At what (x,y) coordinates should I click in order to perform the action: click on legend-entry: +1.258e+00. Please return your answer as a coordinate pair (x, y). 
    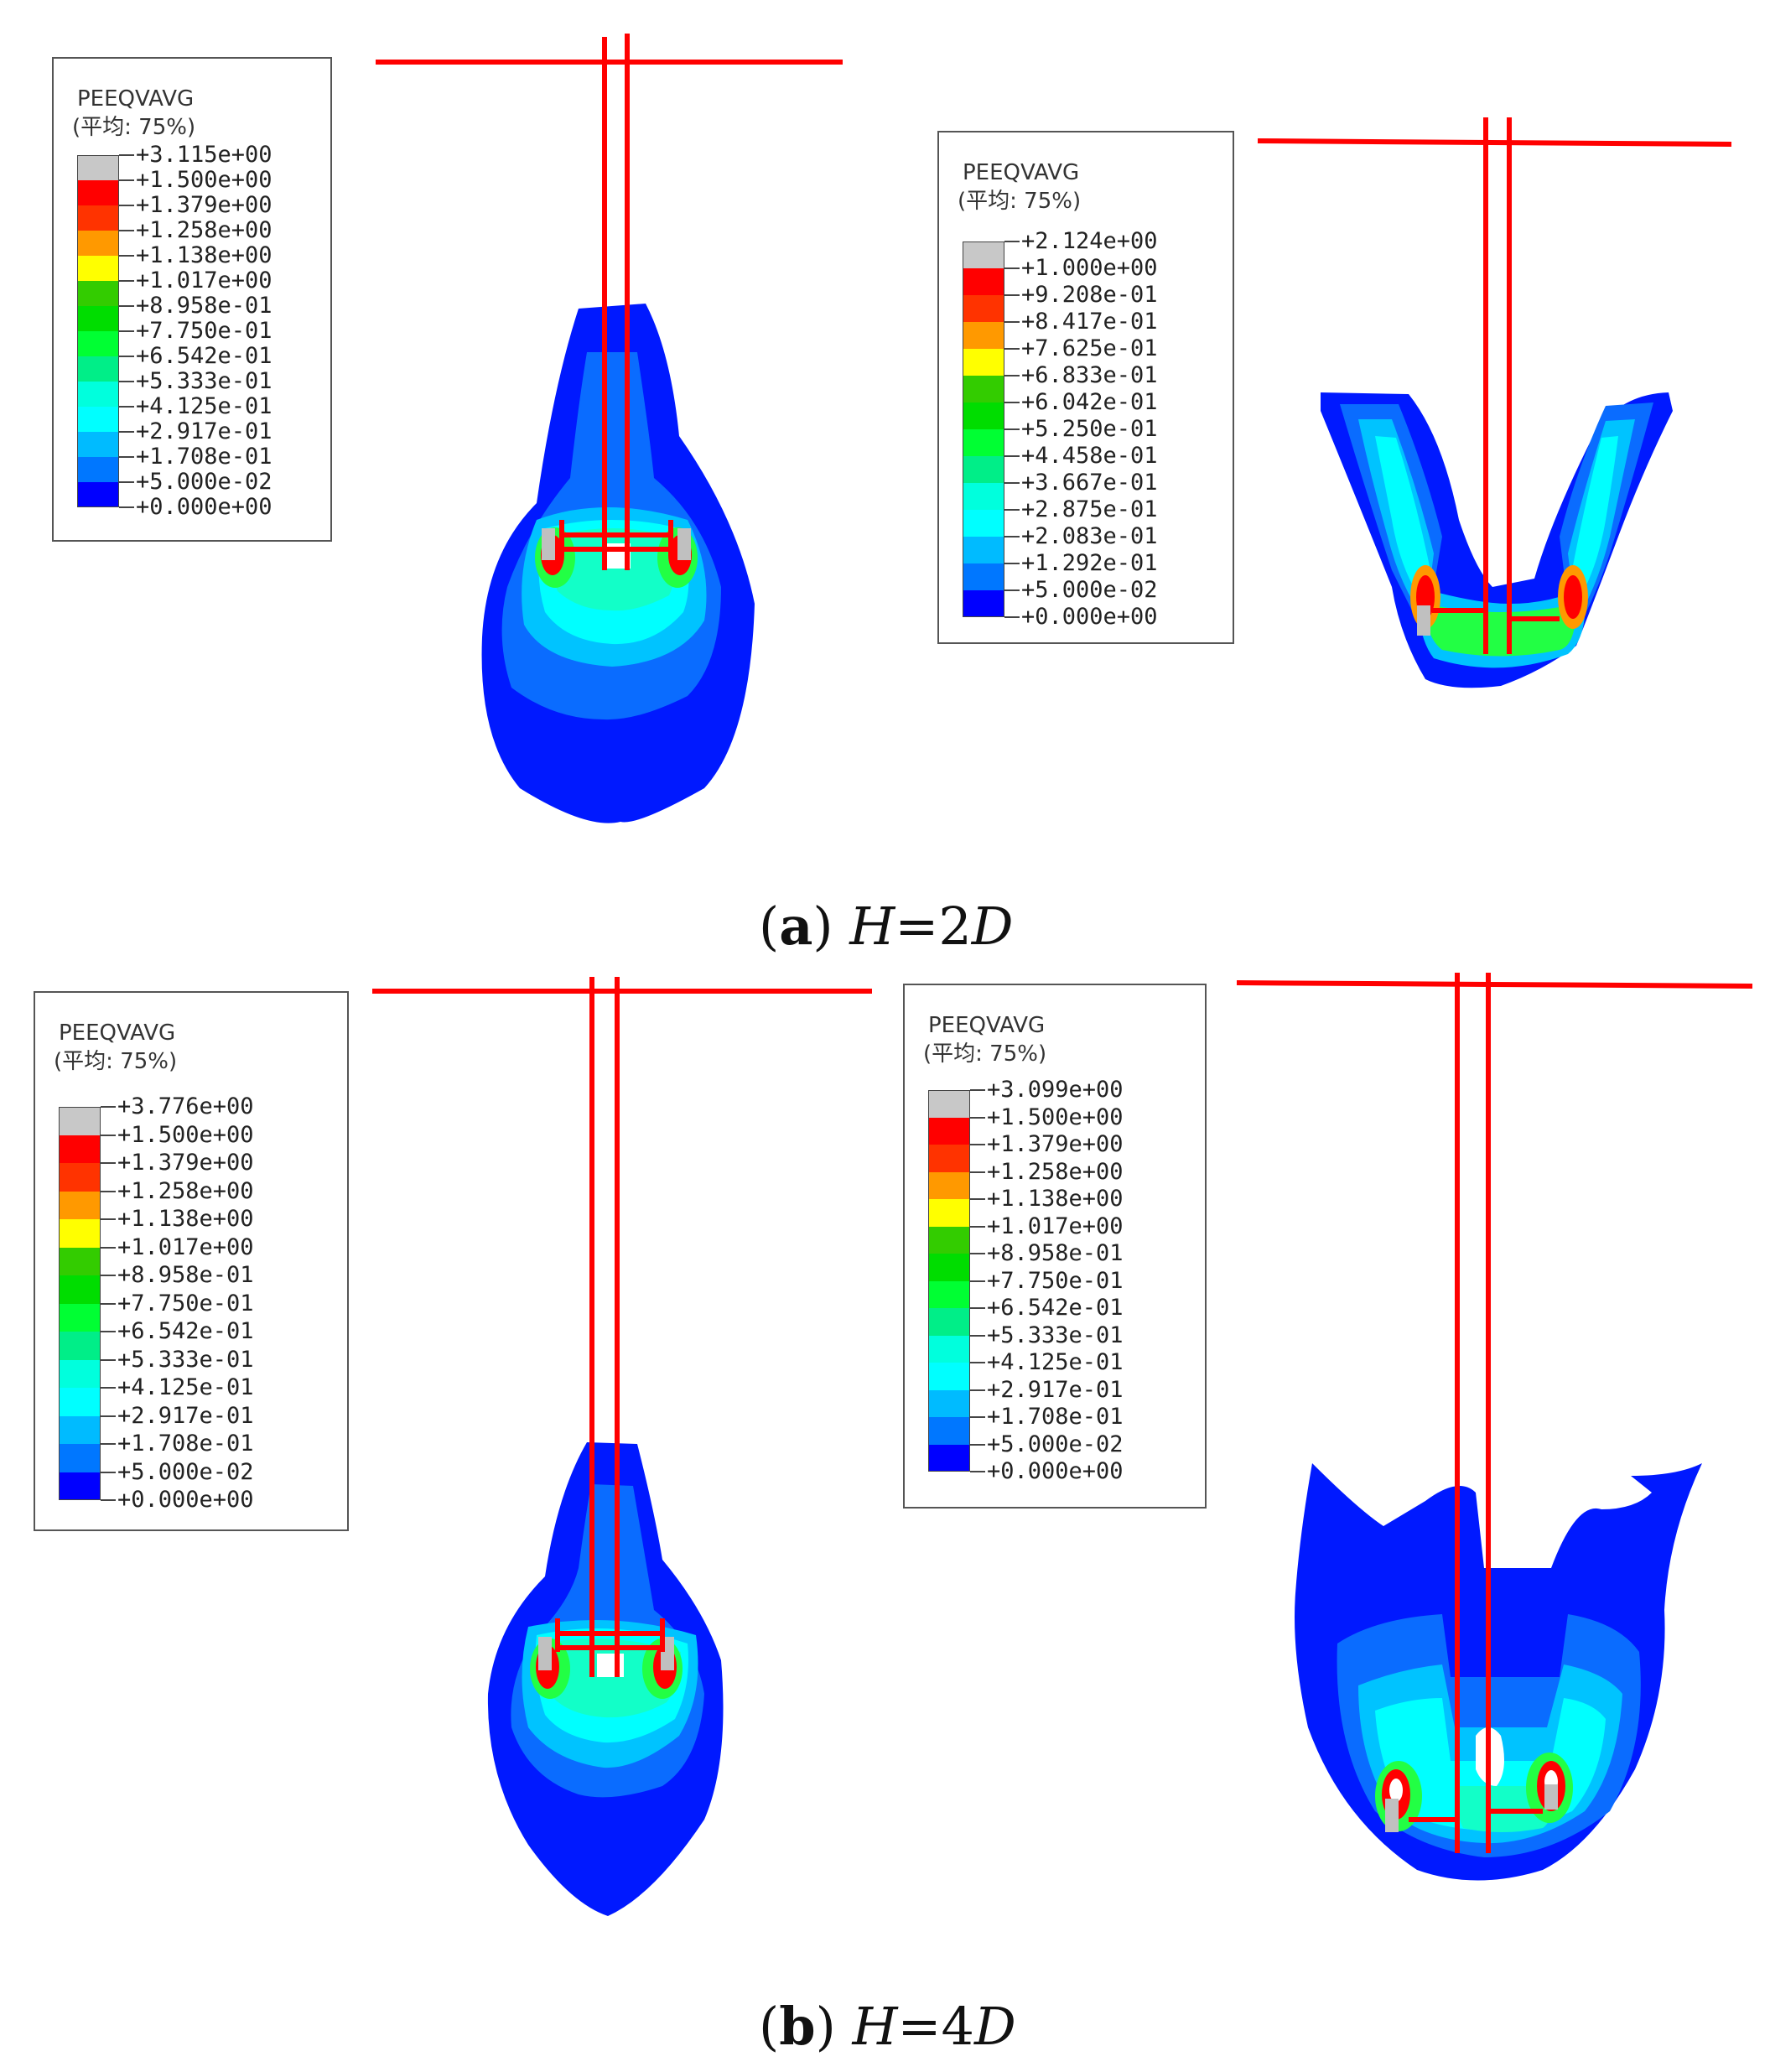
    Looking at the image, I should click on (211, 237).